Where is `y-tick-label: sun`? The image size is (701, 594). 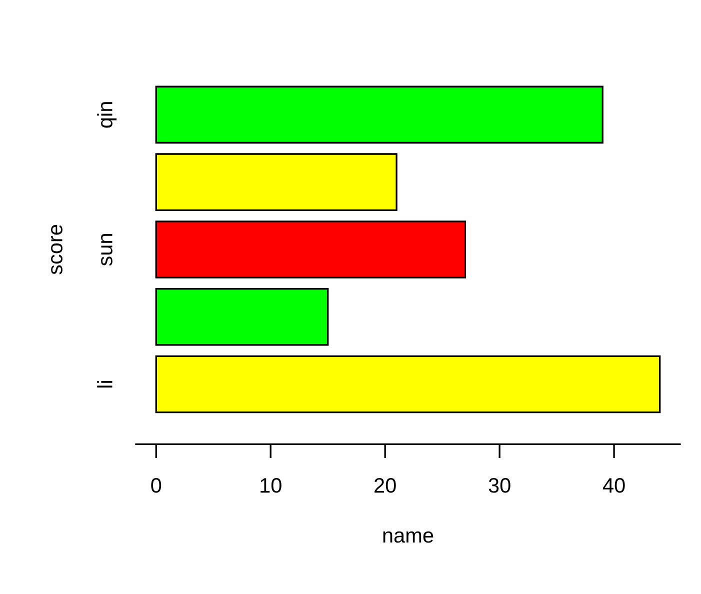 y-tick-label: sun is located at coordinates (106, 250).